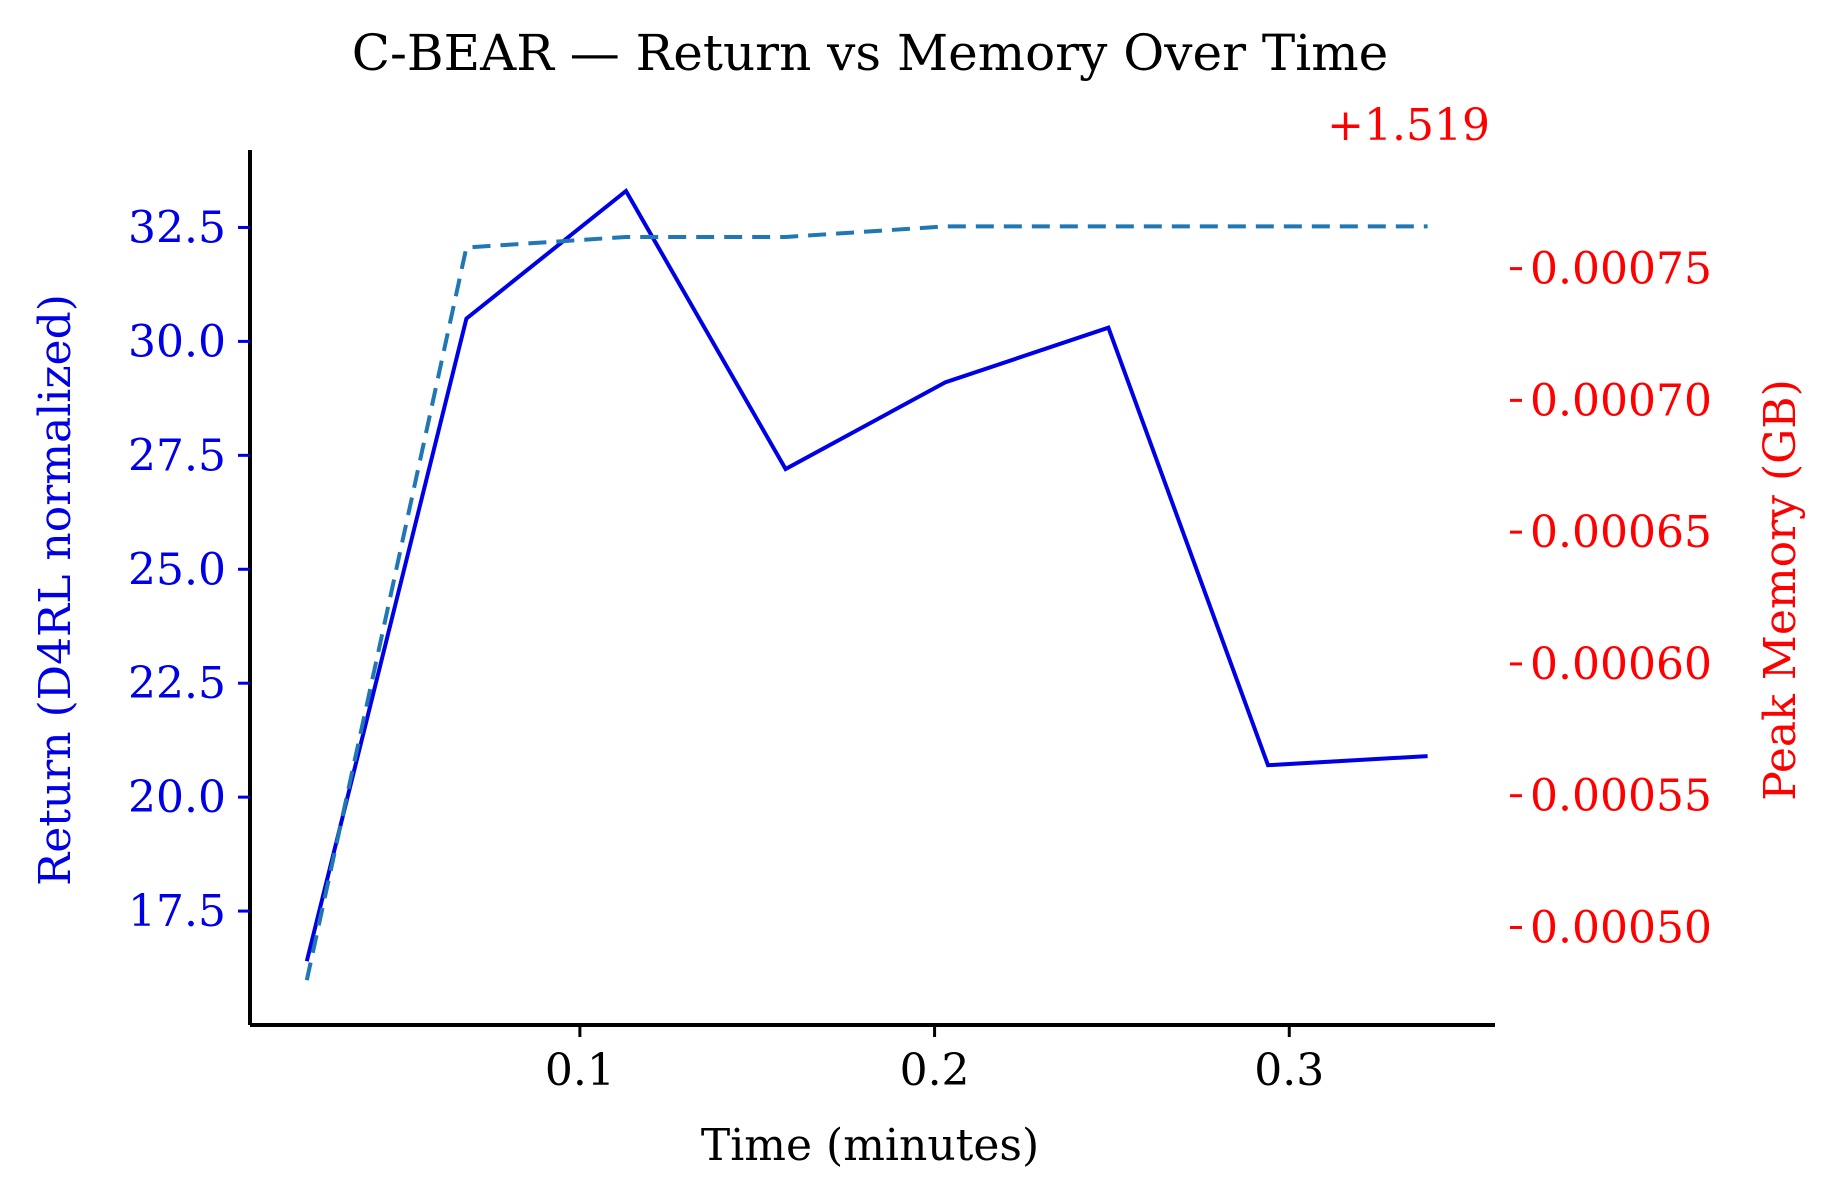 The image size is (1825, 1192). What do you see at coordinates (580, 1070) in the screenshot?
I see `x-tick-label: 0.1` at bounding box center [580, 1070].